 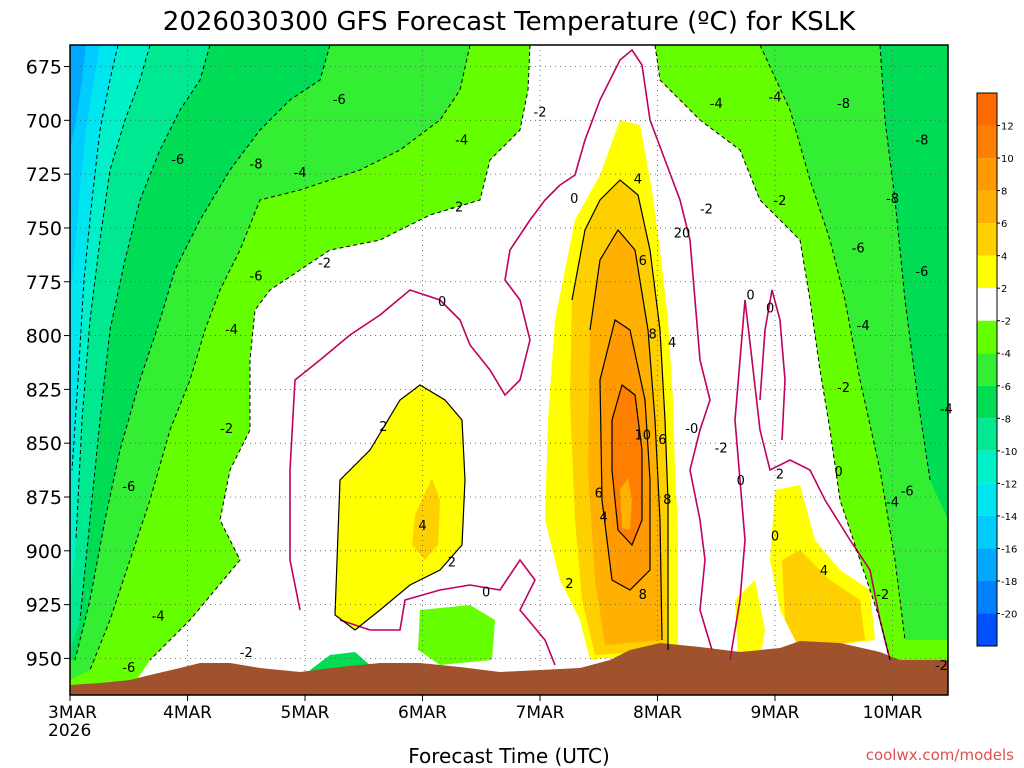 What do you see at coordinates (1006, 322) in the screenshot?
I see `colorbar-label: -2` at bounding box center [1006, 322].